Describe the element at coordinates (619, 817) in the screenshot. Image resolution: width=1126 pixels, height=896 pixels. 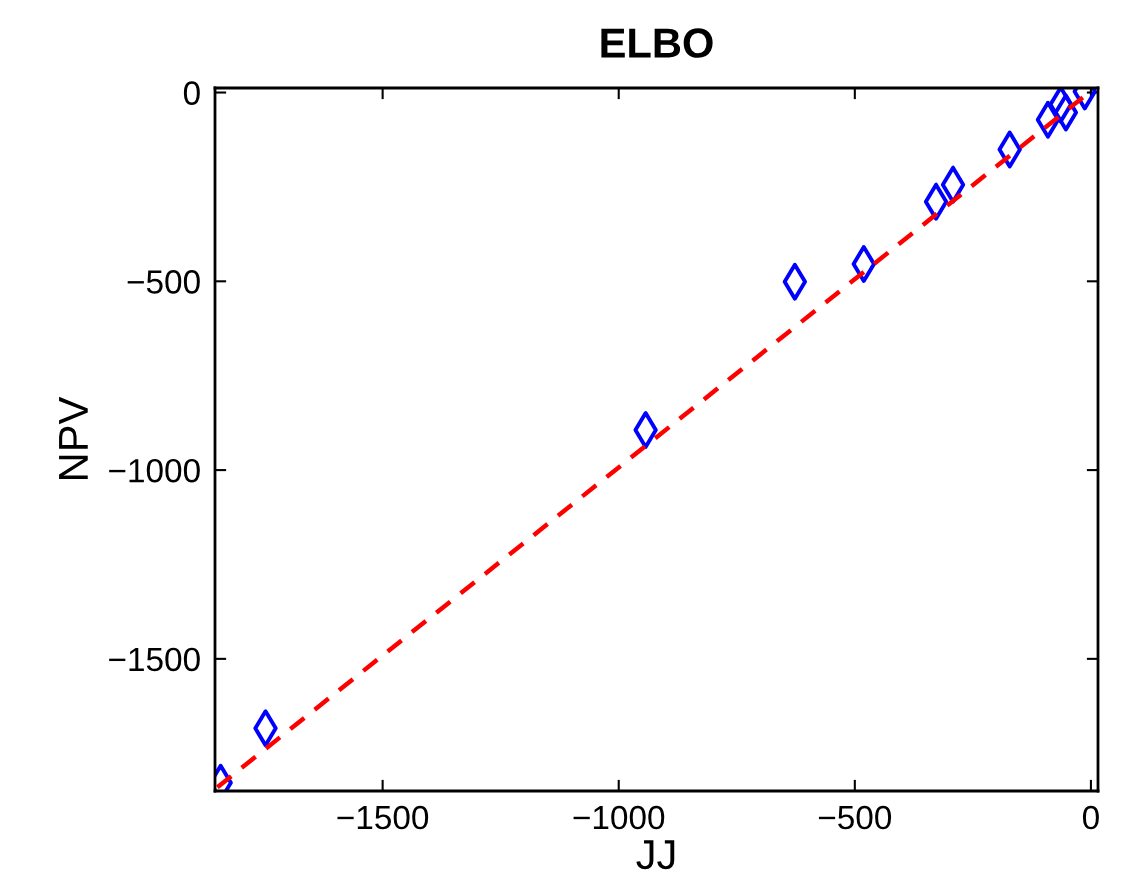
I see `x-tick-label: −1000` at that location.